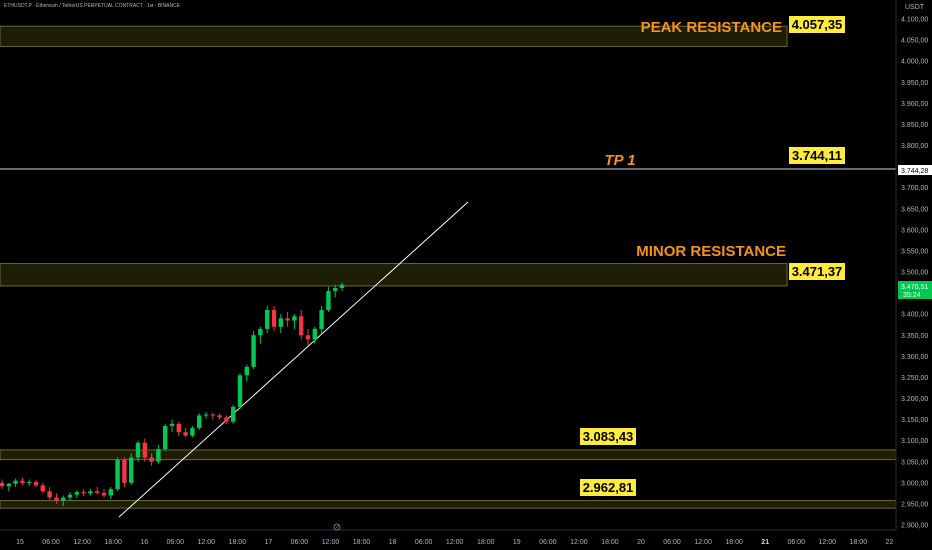  I want to click on price-tick-label: 3.050,00, so click(914, 462).